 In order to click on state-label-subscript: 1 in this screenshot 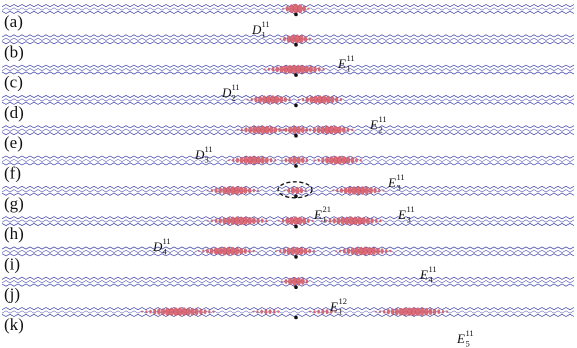, I will do `click(349, 69)`.